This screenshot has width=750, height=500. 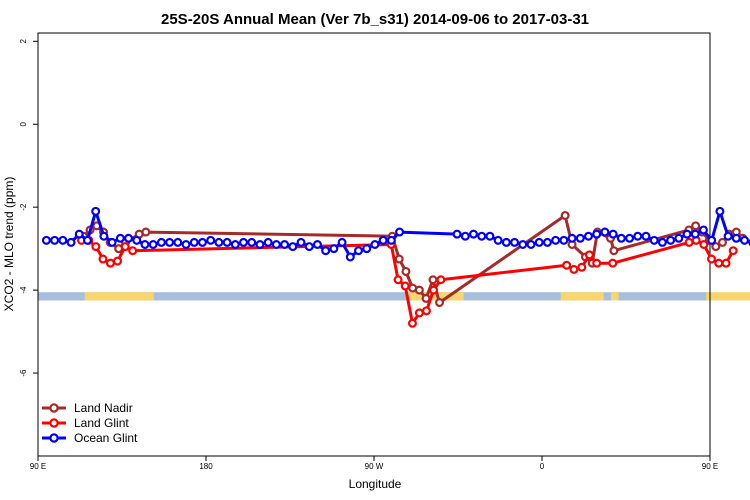 What do you see at coordinates (23, 373) in the screenshot?
I see `y-tick-label: -6` at bounding box center [23, 373].